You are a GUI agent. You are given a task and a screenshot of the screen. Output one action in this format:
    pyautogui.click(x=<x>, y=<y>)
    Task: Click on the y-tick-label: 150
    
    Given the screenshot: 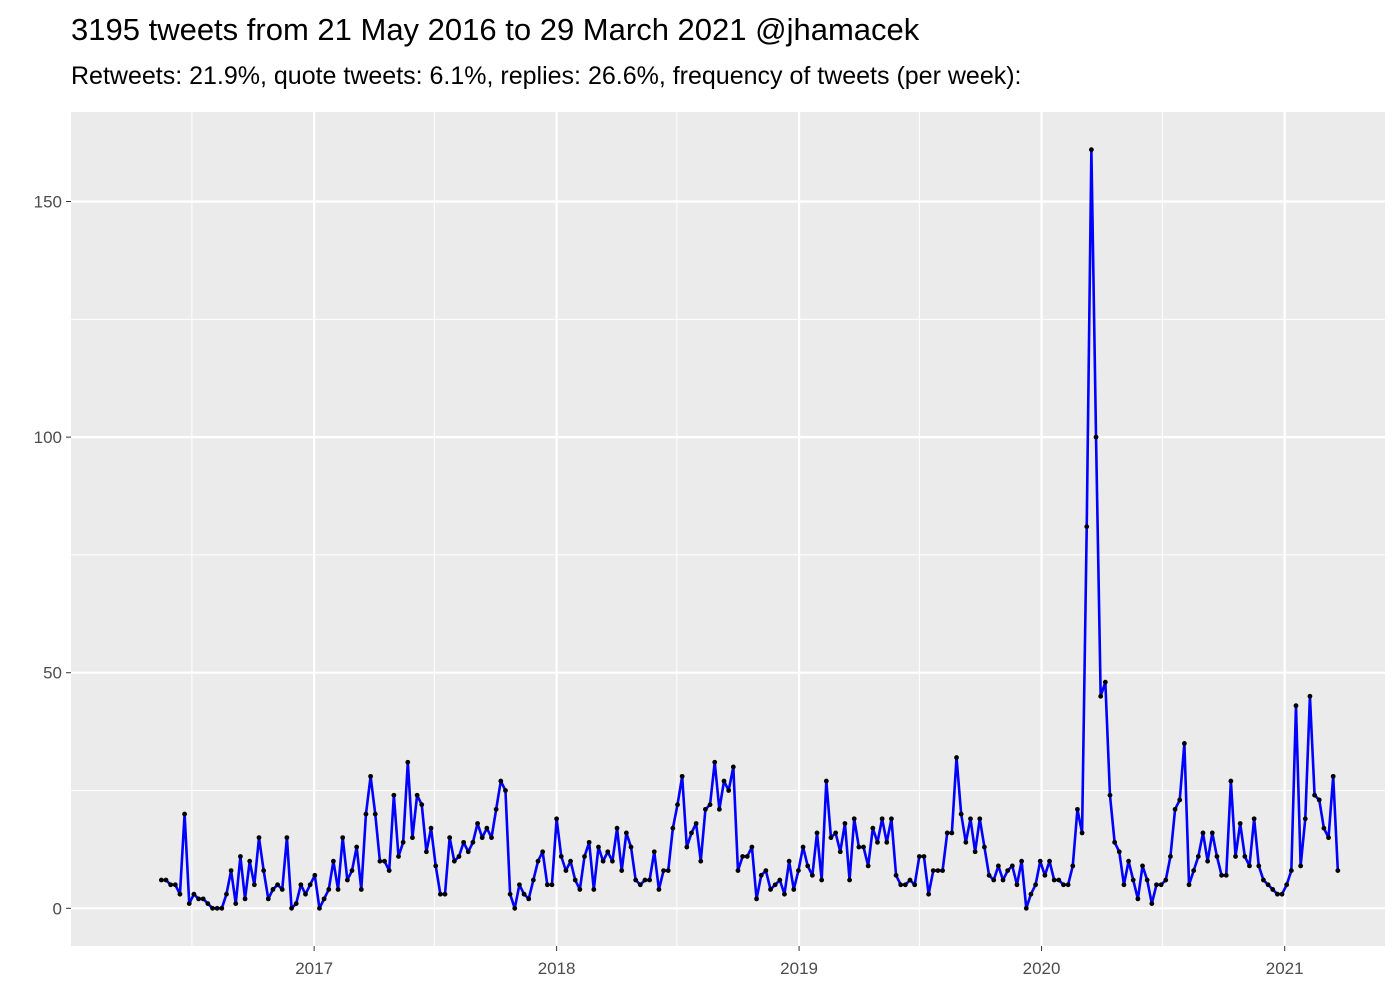 What is the action you would take?
    pyautogui.click(x=48, y=202)
    